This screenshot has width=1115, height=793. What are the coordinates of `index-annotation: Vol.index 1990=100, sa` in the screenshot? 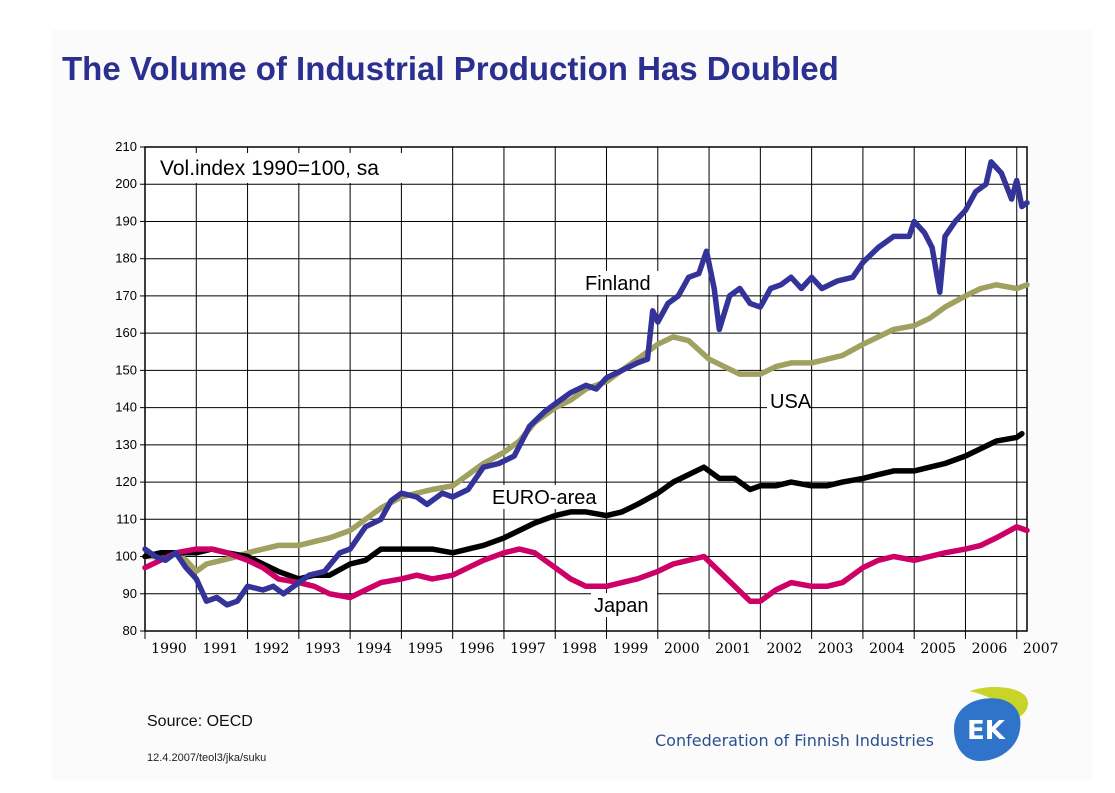 It's located at (269, 168).